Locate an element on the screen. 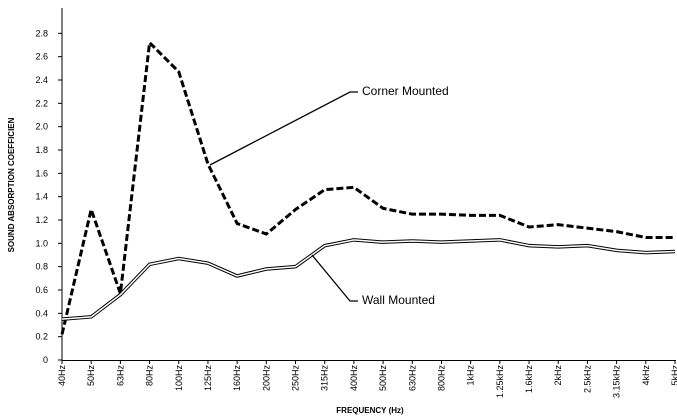 This screenshot has height=418, width=677. y-tick-label: 1.6 is located at coordinates (41, 173).